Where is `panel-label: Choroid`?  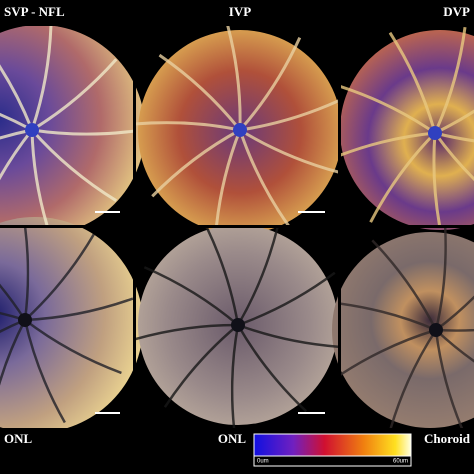 panel-label: Choroid is located at coordinates (447, 438).